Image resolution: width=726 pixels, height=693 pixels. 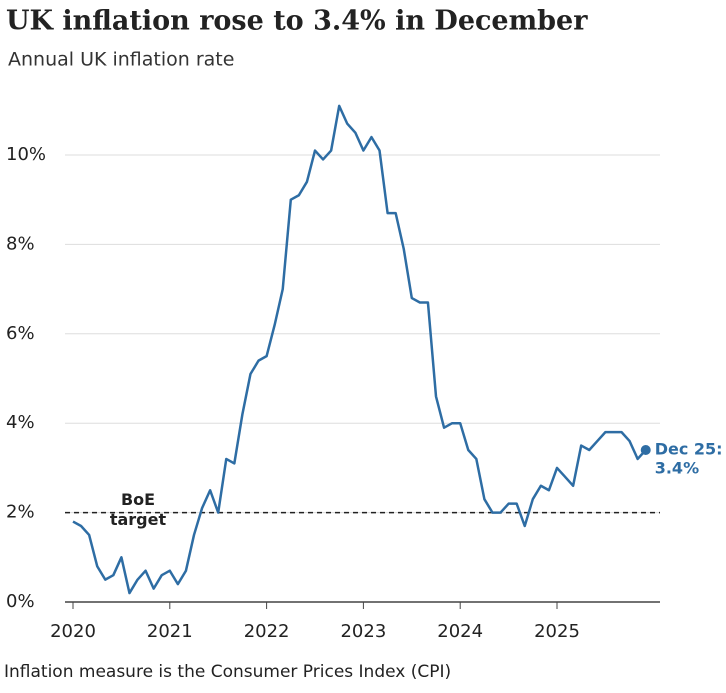 I want to click on reference-label: target, so click(x=138, y=519).